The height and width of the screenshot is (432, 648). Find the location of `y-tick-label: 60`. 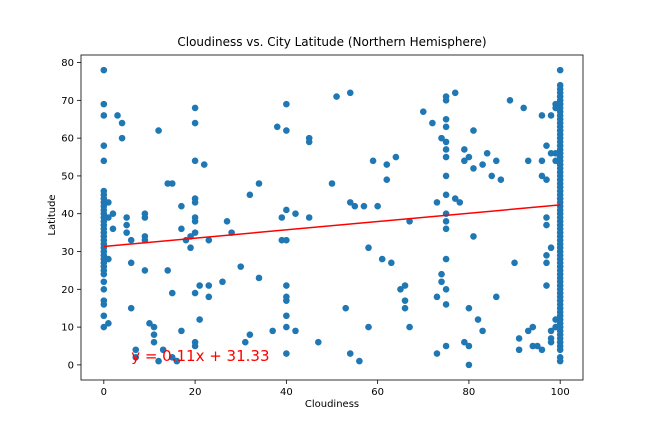

y-tick-label: 60 is located at coordinates (67, 139).